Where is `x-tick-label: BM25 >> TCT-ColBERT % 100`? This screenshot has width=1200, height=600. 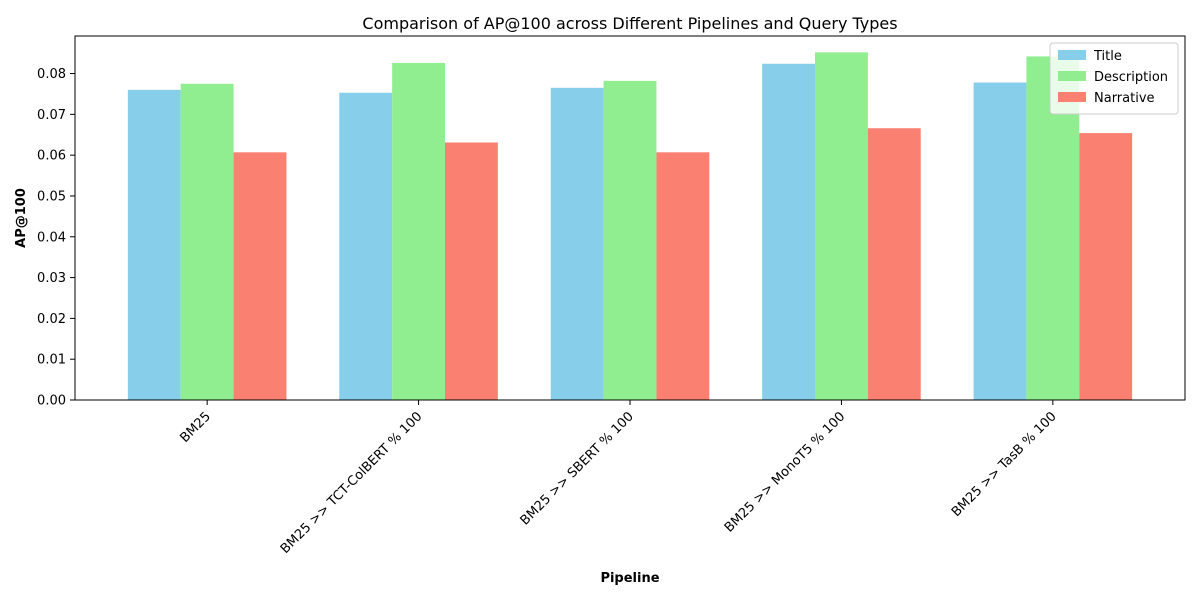
x-tick-label: BM25 >> TCT-ColBERT % 100 is located at coordinates (352, 483).